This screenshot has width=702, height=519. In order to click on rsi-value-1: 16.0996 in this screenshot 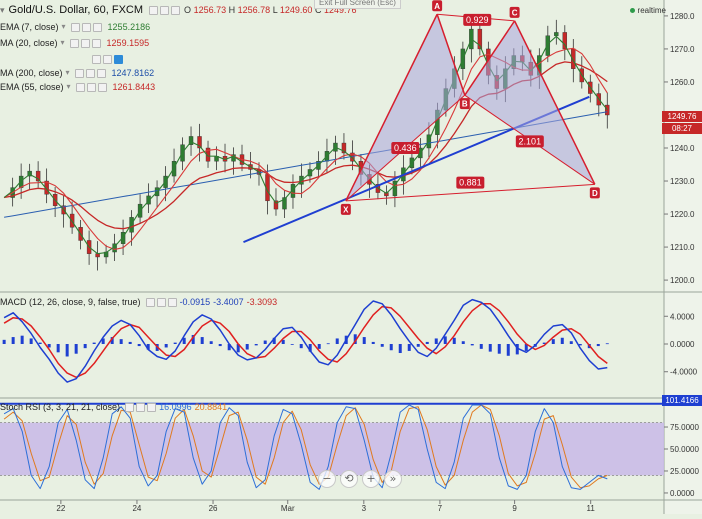, I will do `click(175, 407)`.